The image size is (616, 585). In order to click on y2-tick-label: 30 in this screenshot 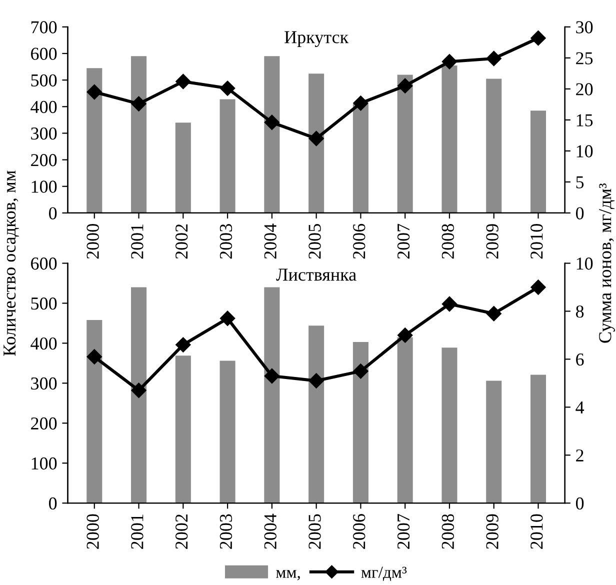, I will do `click(584, 27)`.